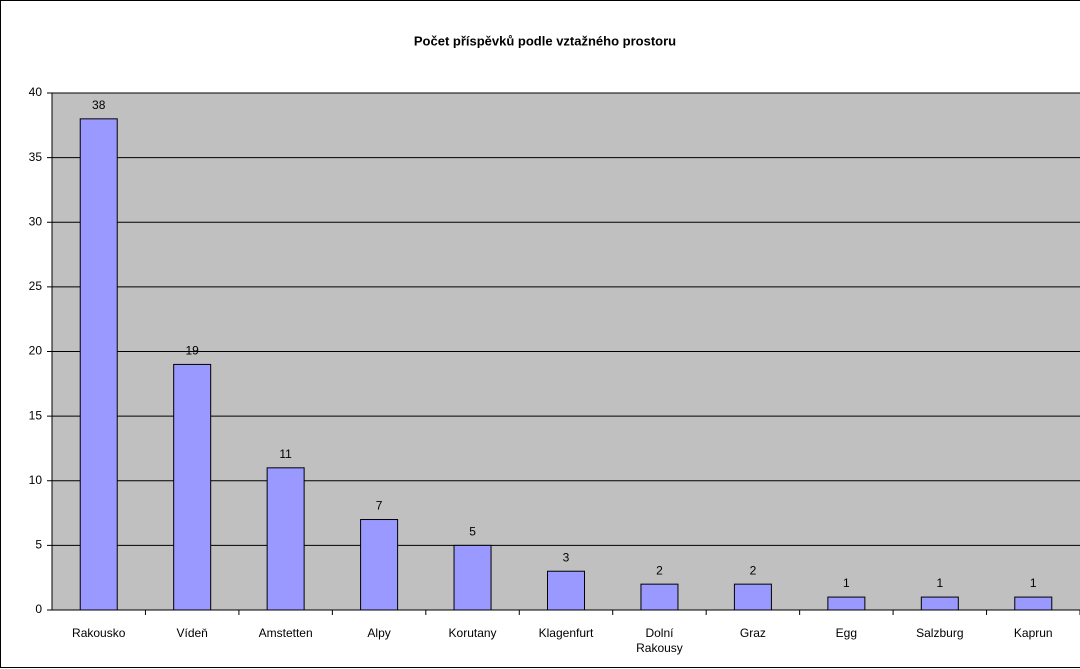 The width and height of the screenshot is (1080, 669). What do you see at coordinates (566, 557) in the screenshot?
I see `value-label: 3` at bounding box center [566, 557].